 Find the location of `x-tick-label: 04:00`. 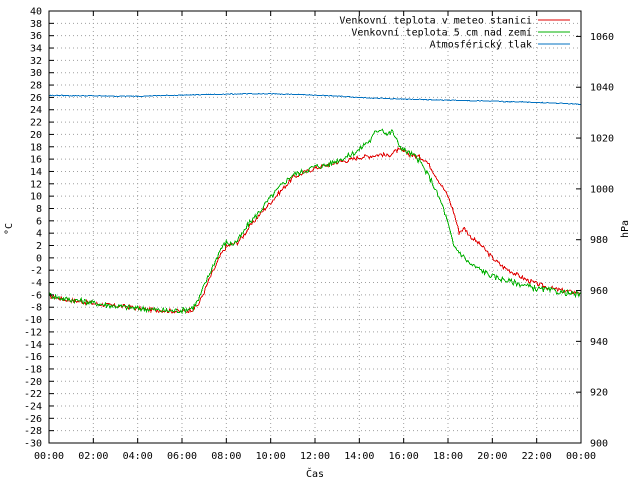

x-tick-label: 04:00 is located at coordinates (138, 456).